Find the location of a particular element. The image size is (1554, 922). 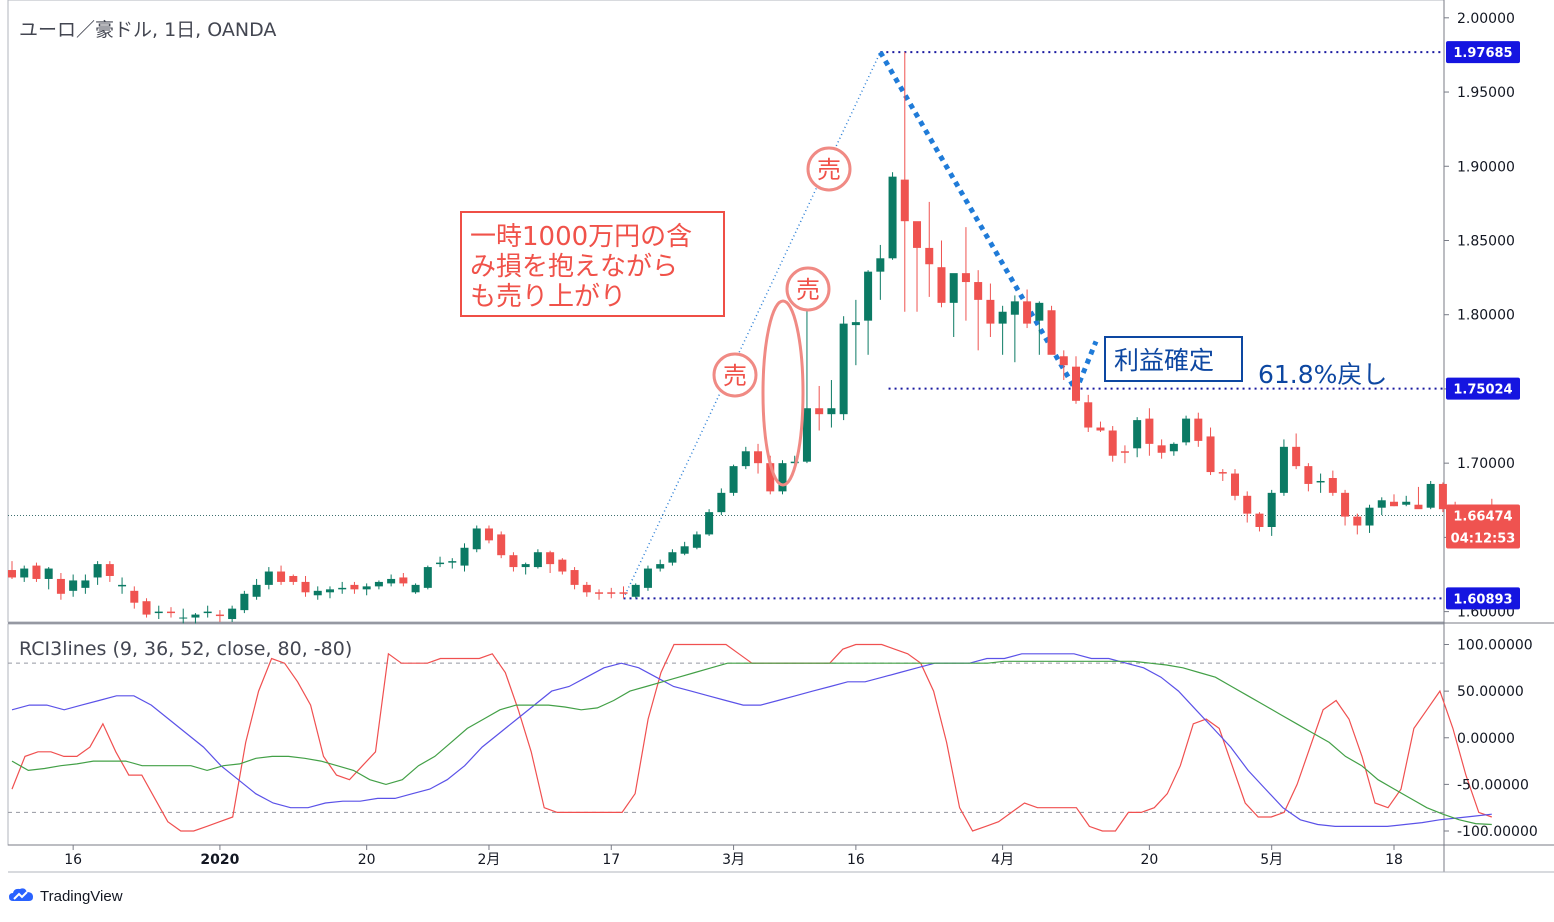

countdown-label: 04:12:53 is located at coordinates (1483, 539).